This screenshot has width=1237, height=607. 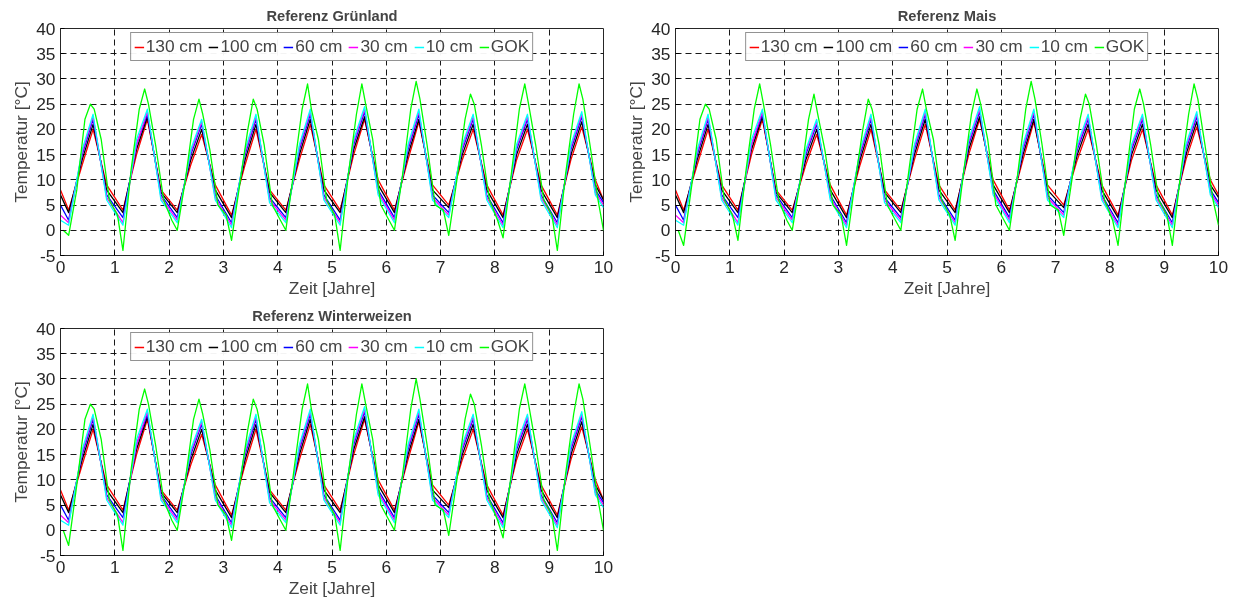 What do you see at coordinates (332, 315) in the screenshot?
I see `chart-title: Referenz Winterweizen` at bounding box center [332, 315].